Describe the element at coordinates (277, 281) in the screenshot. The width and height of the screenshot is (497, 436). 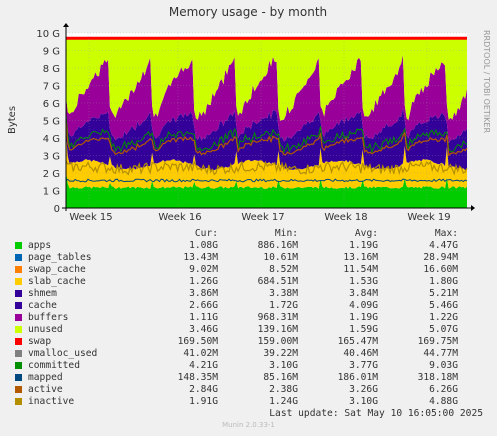
I see `legend-min: 684.51M` at that location.